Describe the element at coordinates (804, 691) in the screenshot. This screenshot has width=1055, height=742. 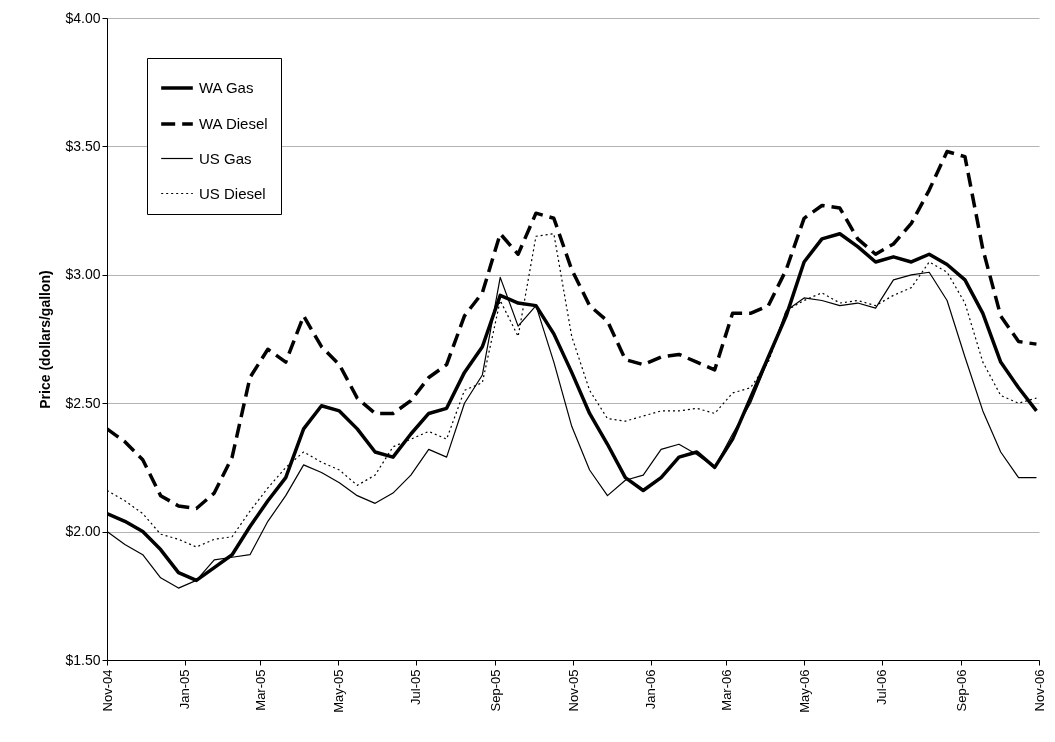
I see `x-tick-label: May-06` at that location.